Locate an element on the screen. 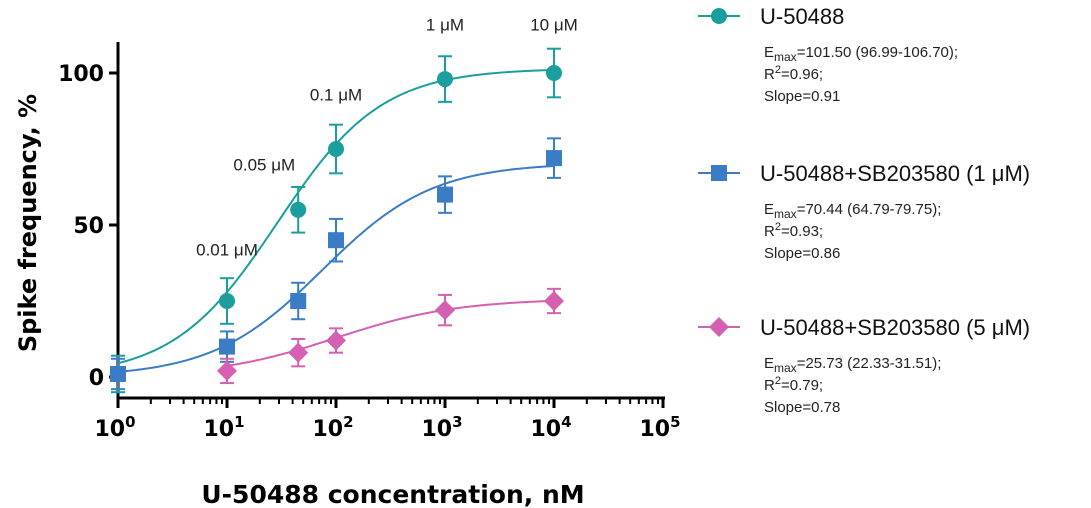 The width and height of the screenshot is (1091, 508). x-tick-label: 103 is located at coordinates (441, 427).